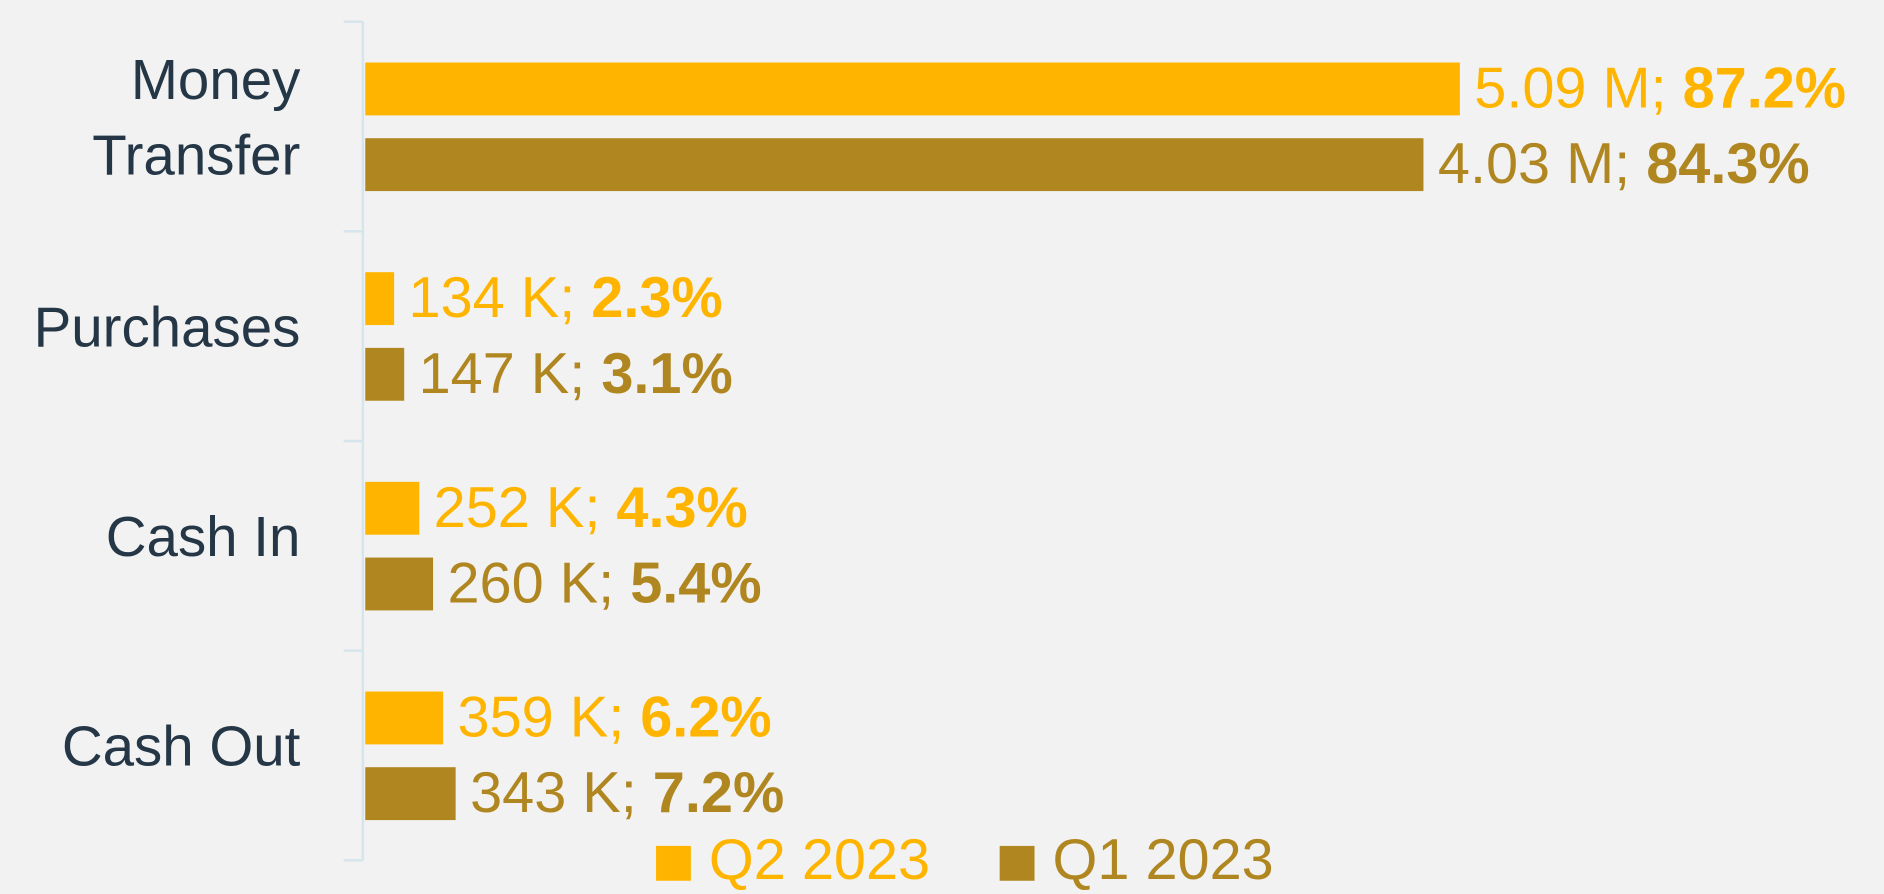  I want to click on category-label: Purchases, so click(167, 326).